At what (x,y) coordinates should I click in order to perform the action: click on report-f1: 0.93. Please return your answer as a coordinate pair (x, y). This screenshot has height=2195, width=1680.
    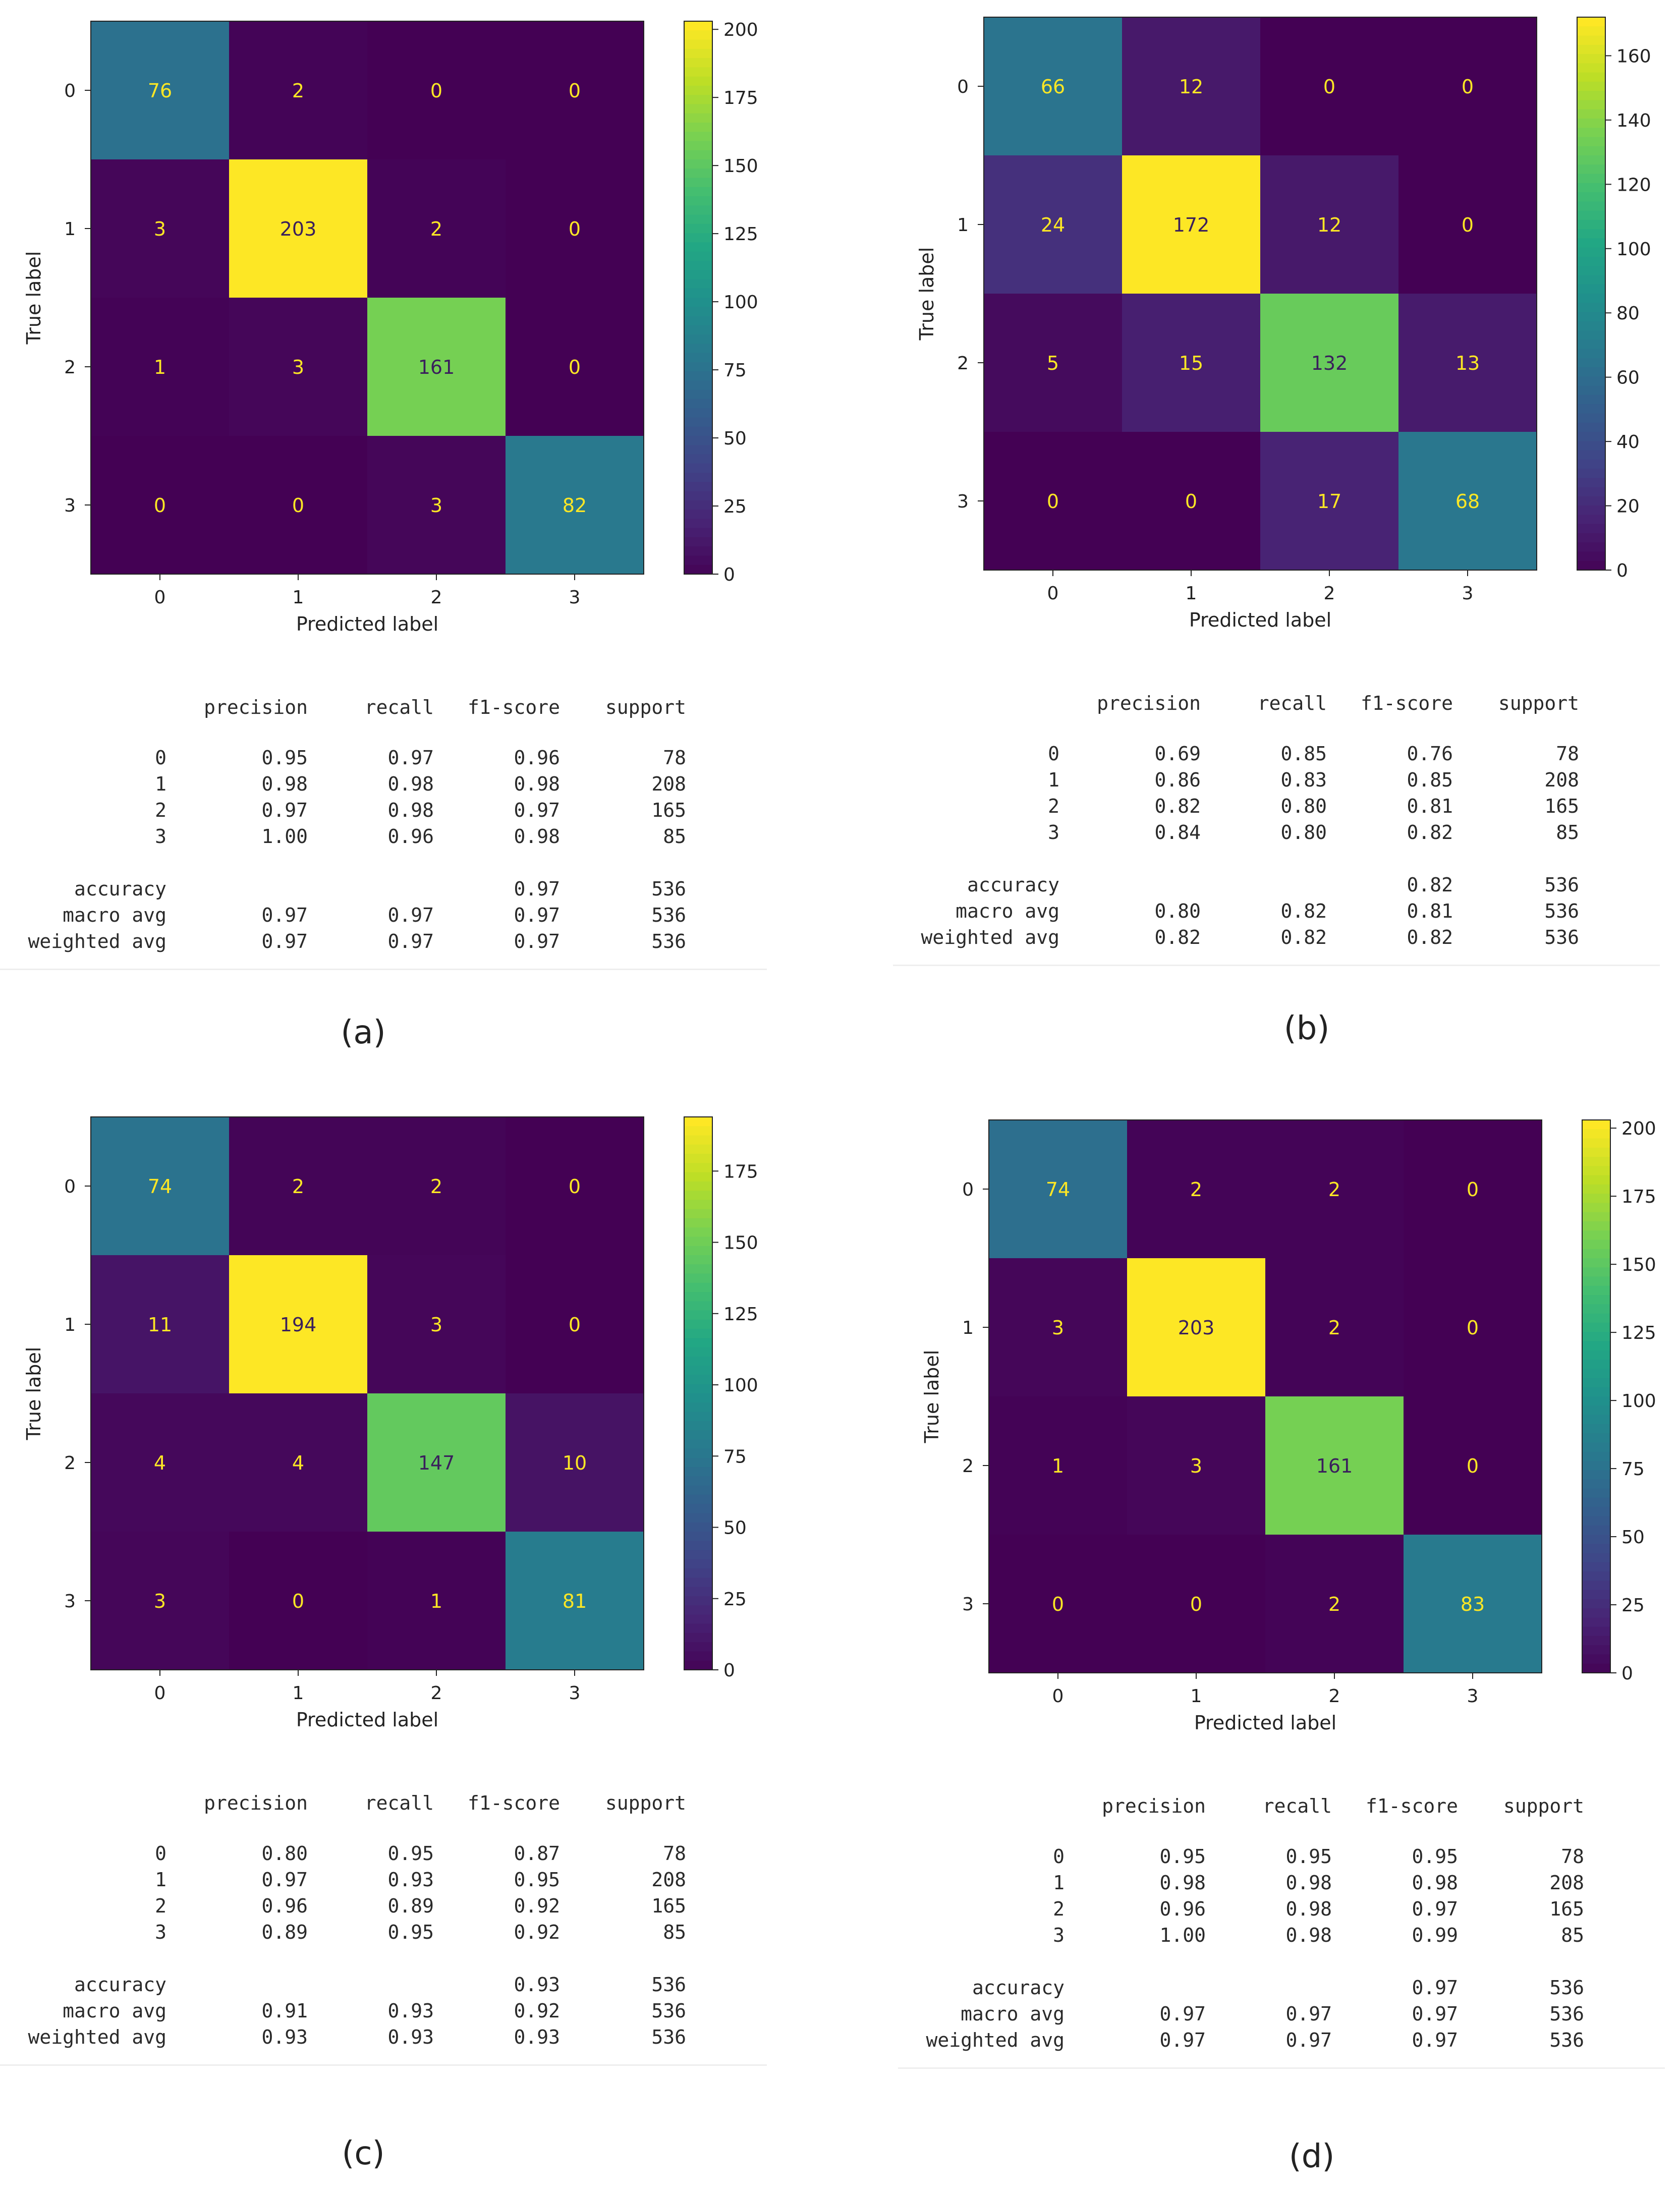
    Looking at the image, I should click on (537, 2037).